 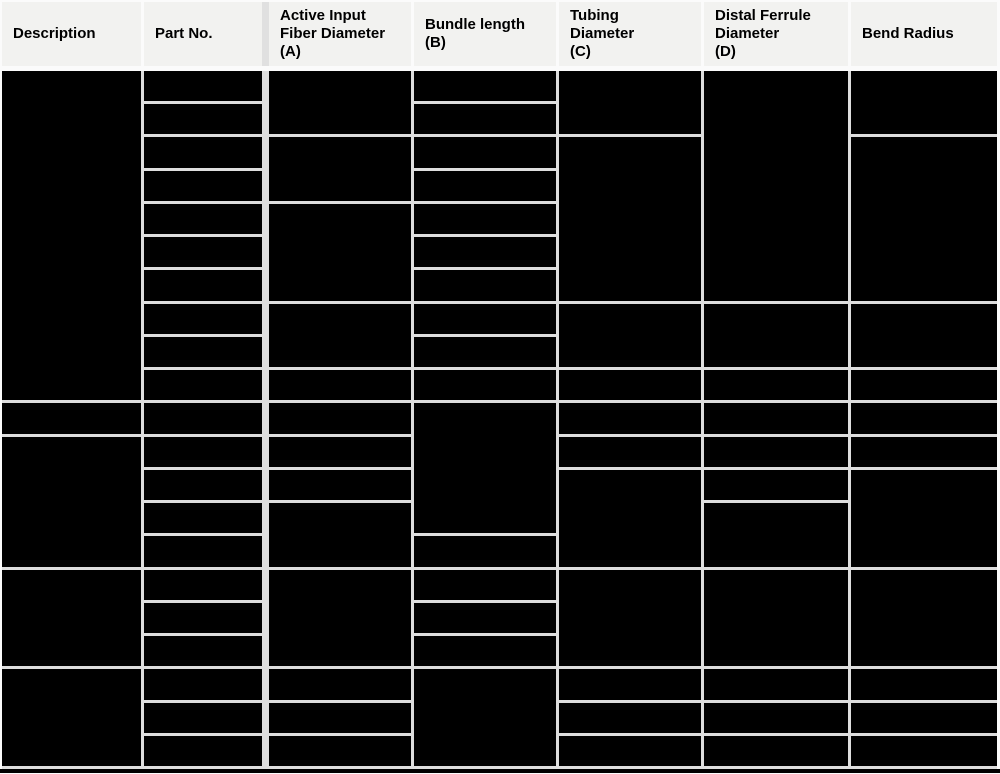 I want to click on table-bottom-border, so click(x=500, y=771).